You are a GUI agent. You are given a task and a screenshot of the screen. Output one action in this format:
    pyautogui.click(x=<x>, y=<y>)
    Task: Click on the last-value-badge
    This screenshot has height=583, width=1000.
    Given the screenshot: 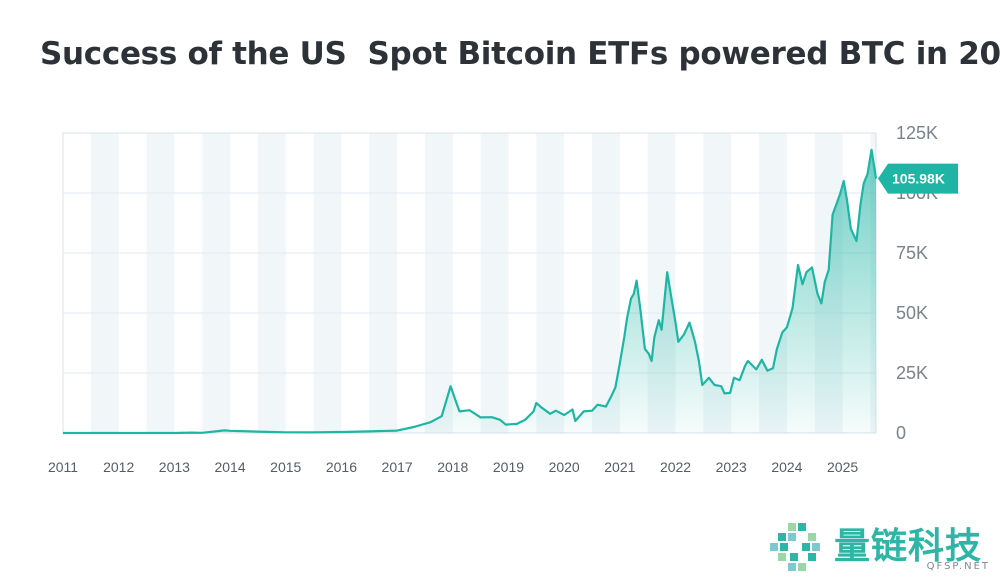 What is the action you would take?
    pyautogui.click(x=918, y=178)
    